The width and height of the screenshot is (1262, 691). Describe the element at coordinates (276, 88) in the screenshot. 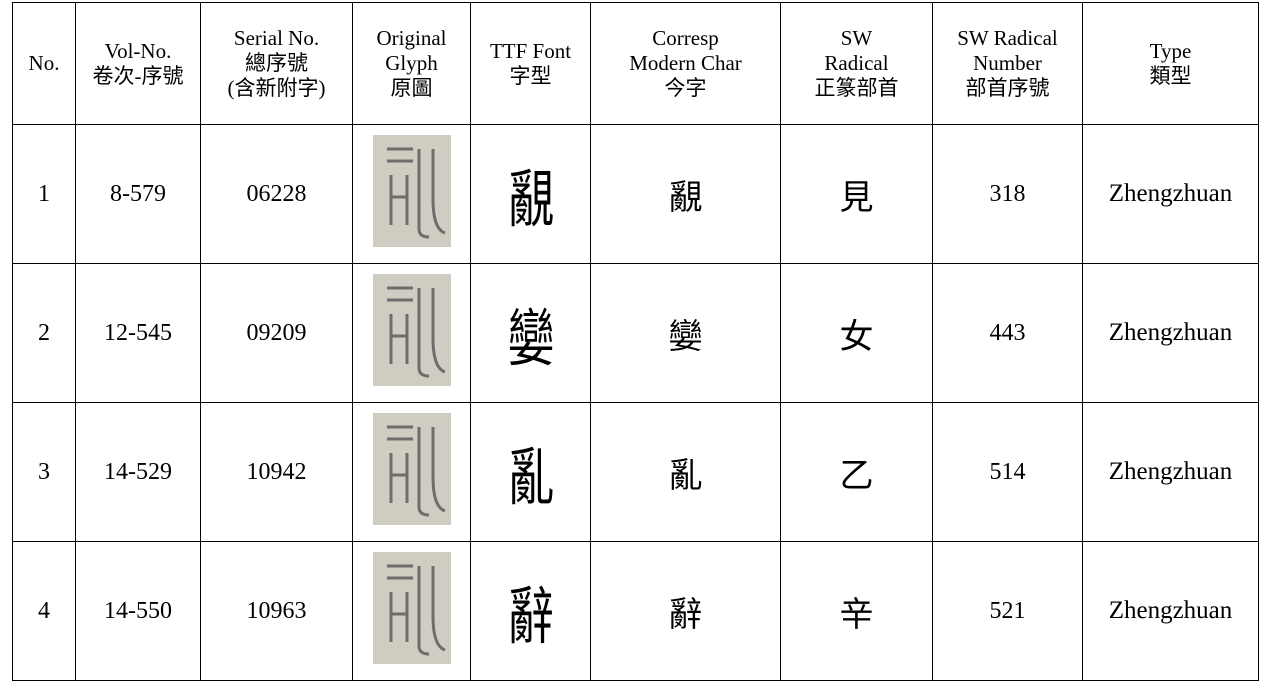

I see `header-text: (含新附字)` at that location.